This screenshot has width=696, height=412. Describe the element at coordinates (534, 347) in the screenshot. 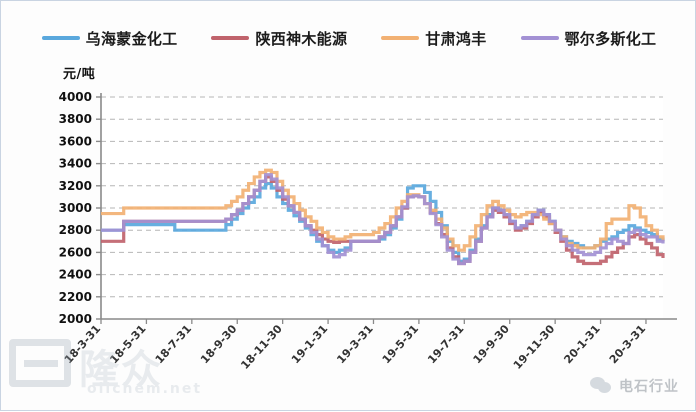

I see `x-axis-tick-label: 19-11-30` at that location.